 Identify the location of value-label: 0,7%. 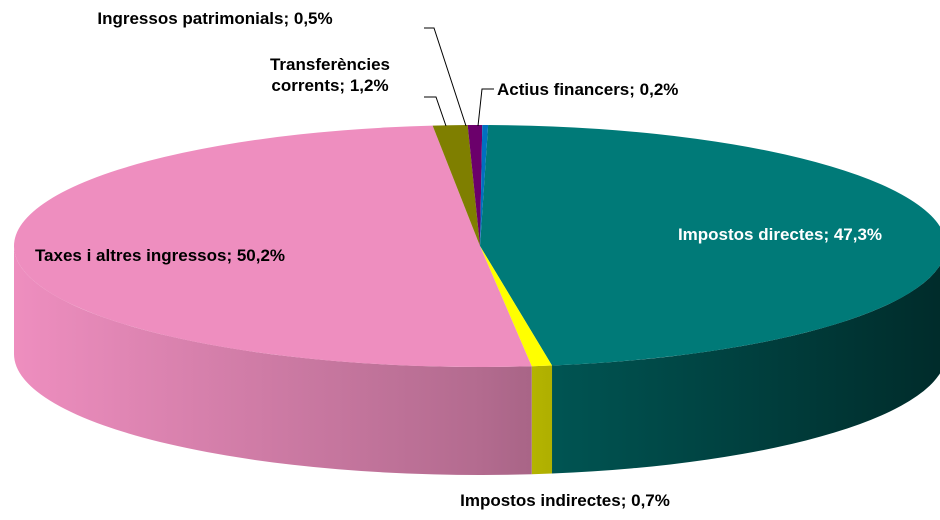
(650, 500).